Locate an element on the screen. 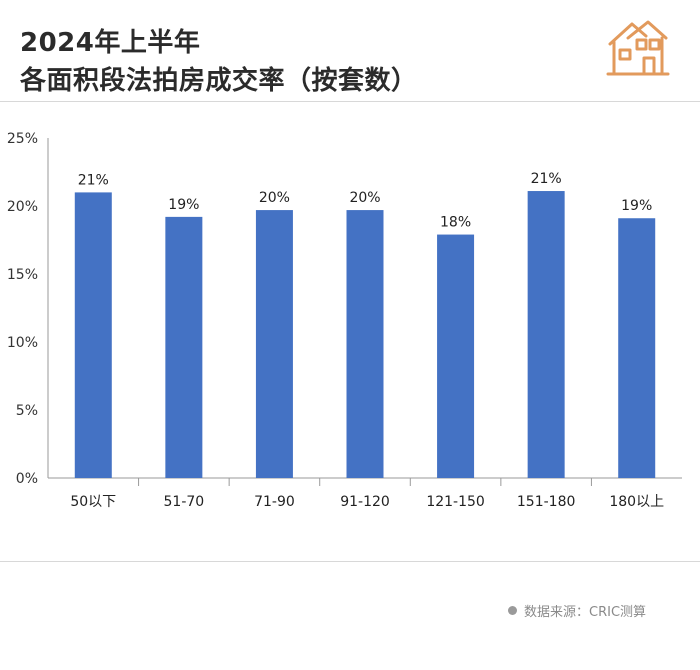  y-tick-label: 0% is located at coordinates (27, 479).